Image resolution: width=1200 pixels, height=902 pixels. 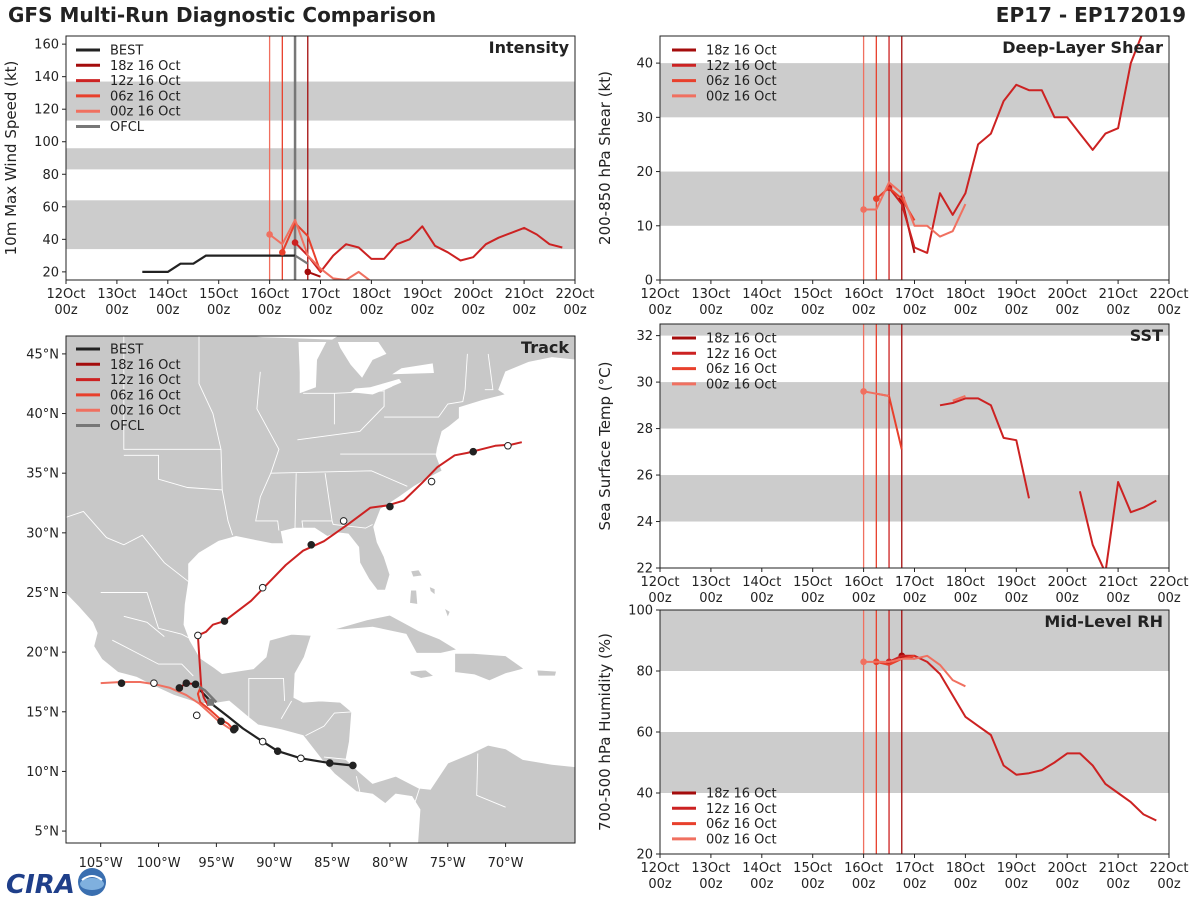 What do you see at coordinates (42, 354) in the screenshot?
I see `track-ytick-label-8: 45°N` at bounding box center [42, 354].